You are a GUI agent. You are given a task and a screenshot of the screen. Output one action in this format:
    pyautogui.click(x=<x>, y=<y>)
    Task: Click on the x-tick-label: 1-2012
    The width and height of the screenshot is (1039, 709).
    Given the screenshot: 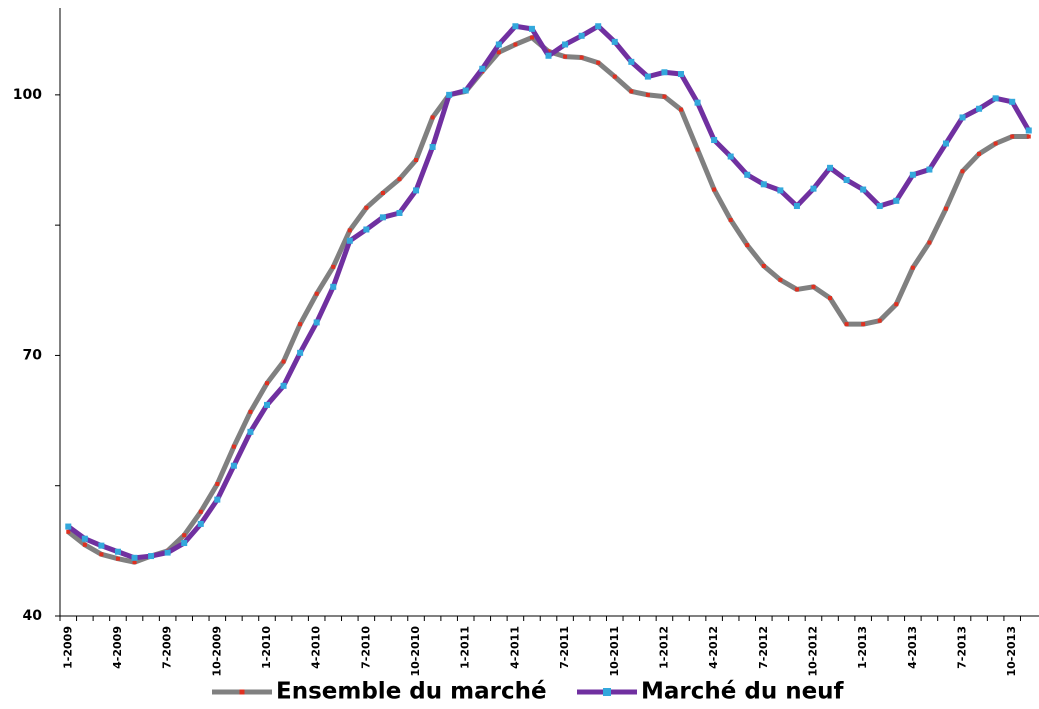 What is the action you would take?
    pyautogui.click(x=663, y=647)
    